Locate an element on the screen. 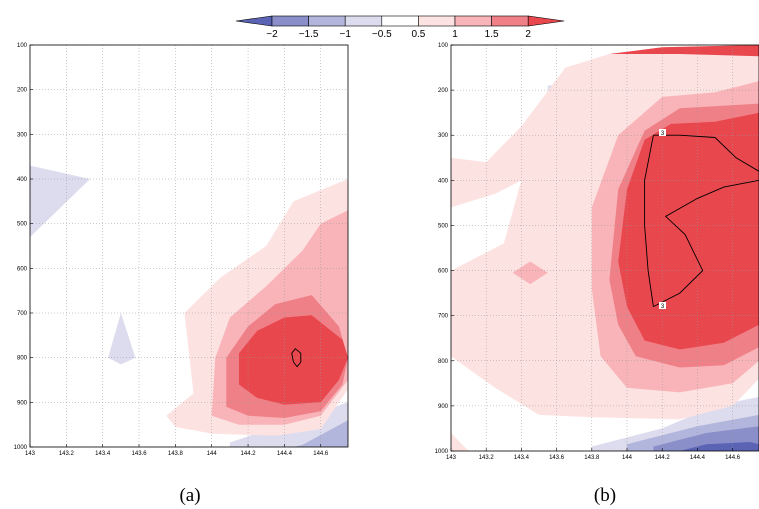 The image size is (759, 509). contour-lines-a is located at coordinates (296, 358).